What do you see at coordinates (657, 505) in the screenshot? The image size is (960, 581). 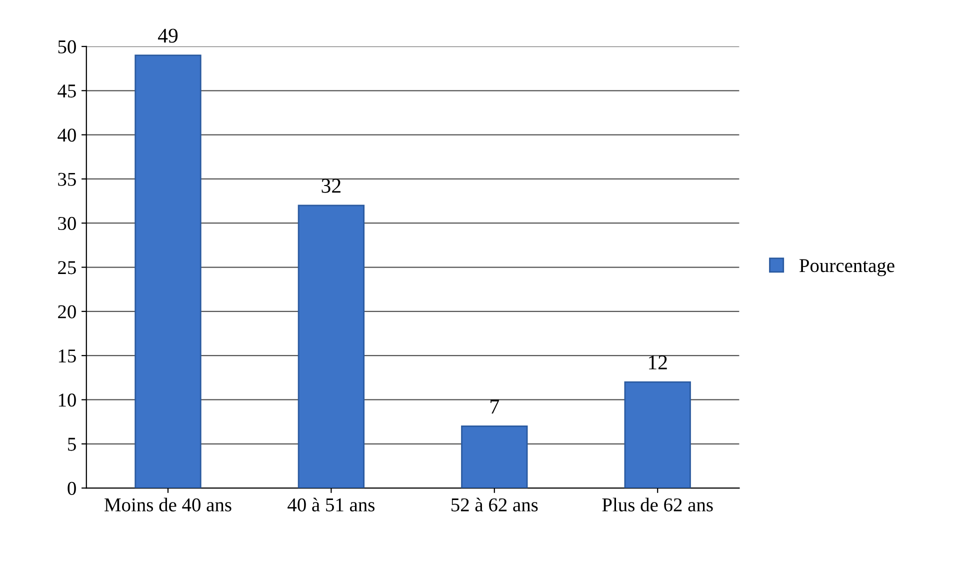 I see `x-tick-label: Plus de 62 ans` at bounding box center [657, 505].